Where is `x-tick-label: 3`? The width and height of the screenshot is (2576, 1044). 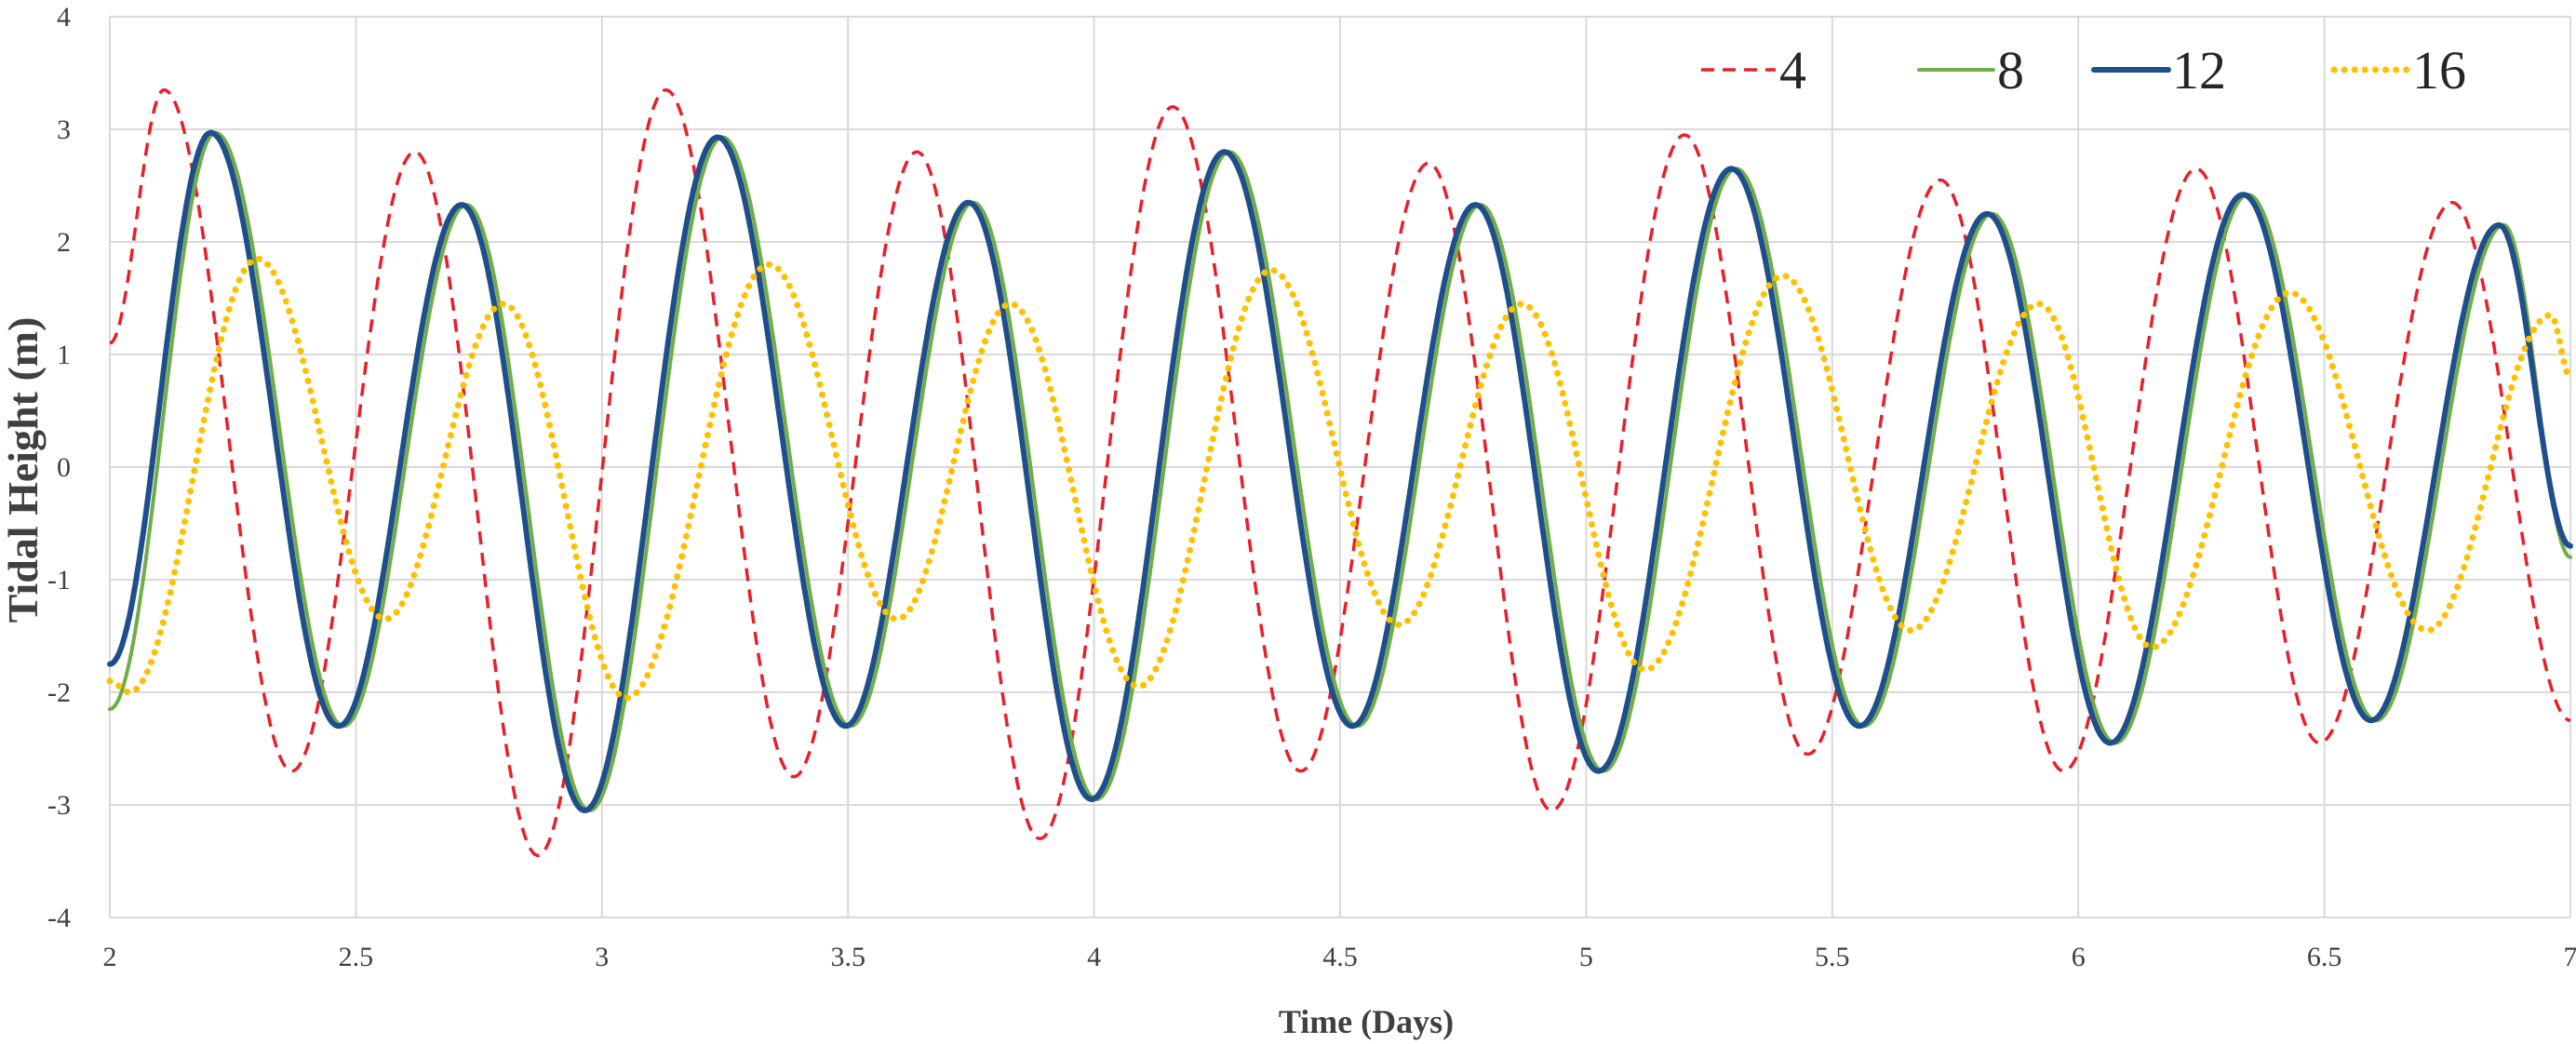 x-tick-label: 3 is located at coordinates (602, 957).